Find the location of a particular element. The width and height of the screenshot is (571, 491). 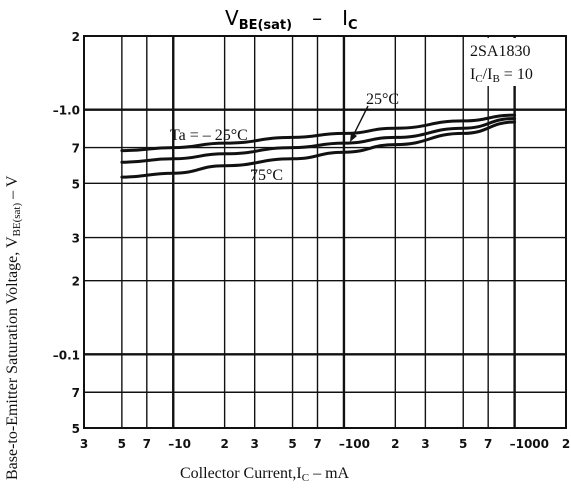

condition-box is located at coordinates (516, 62).